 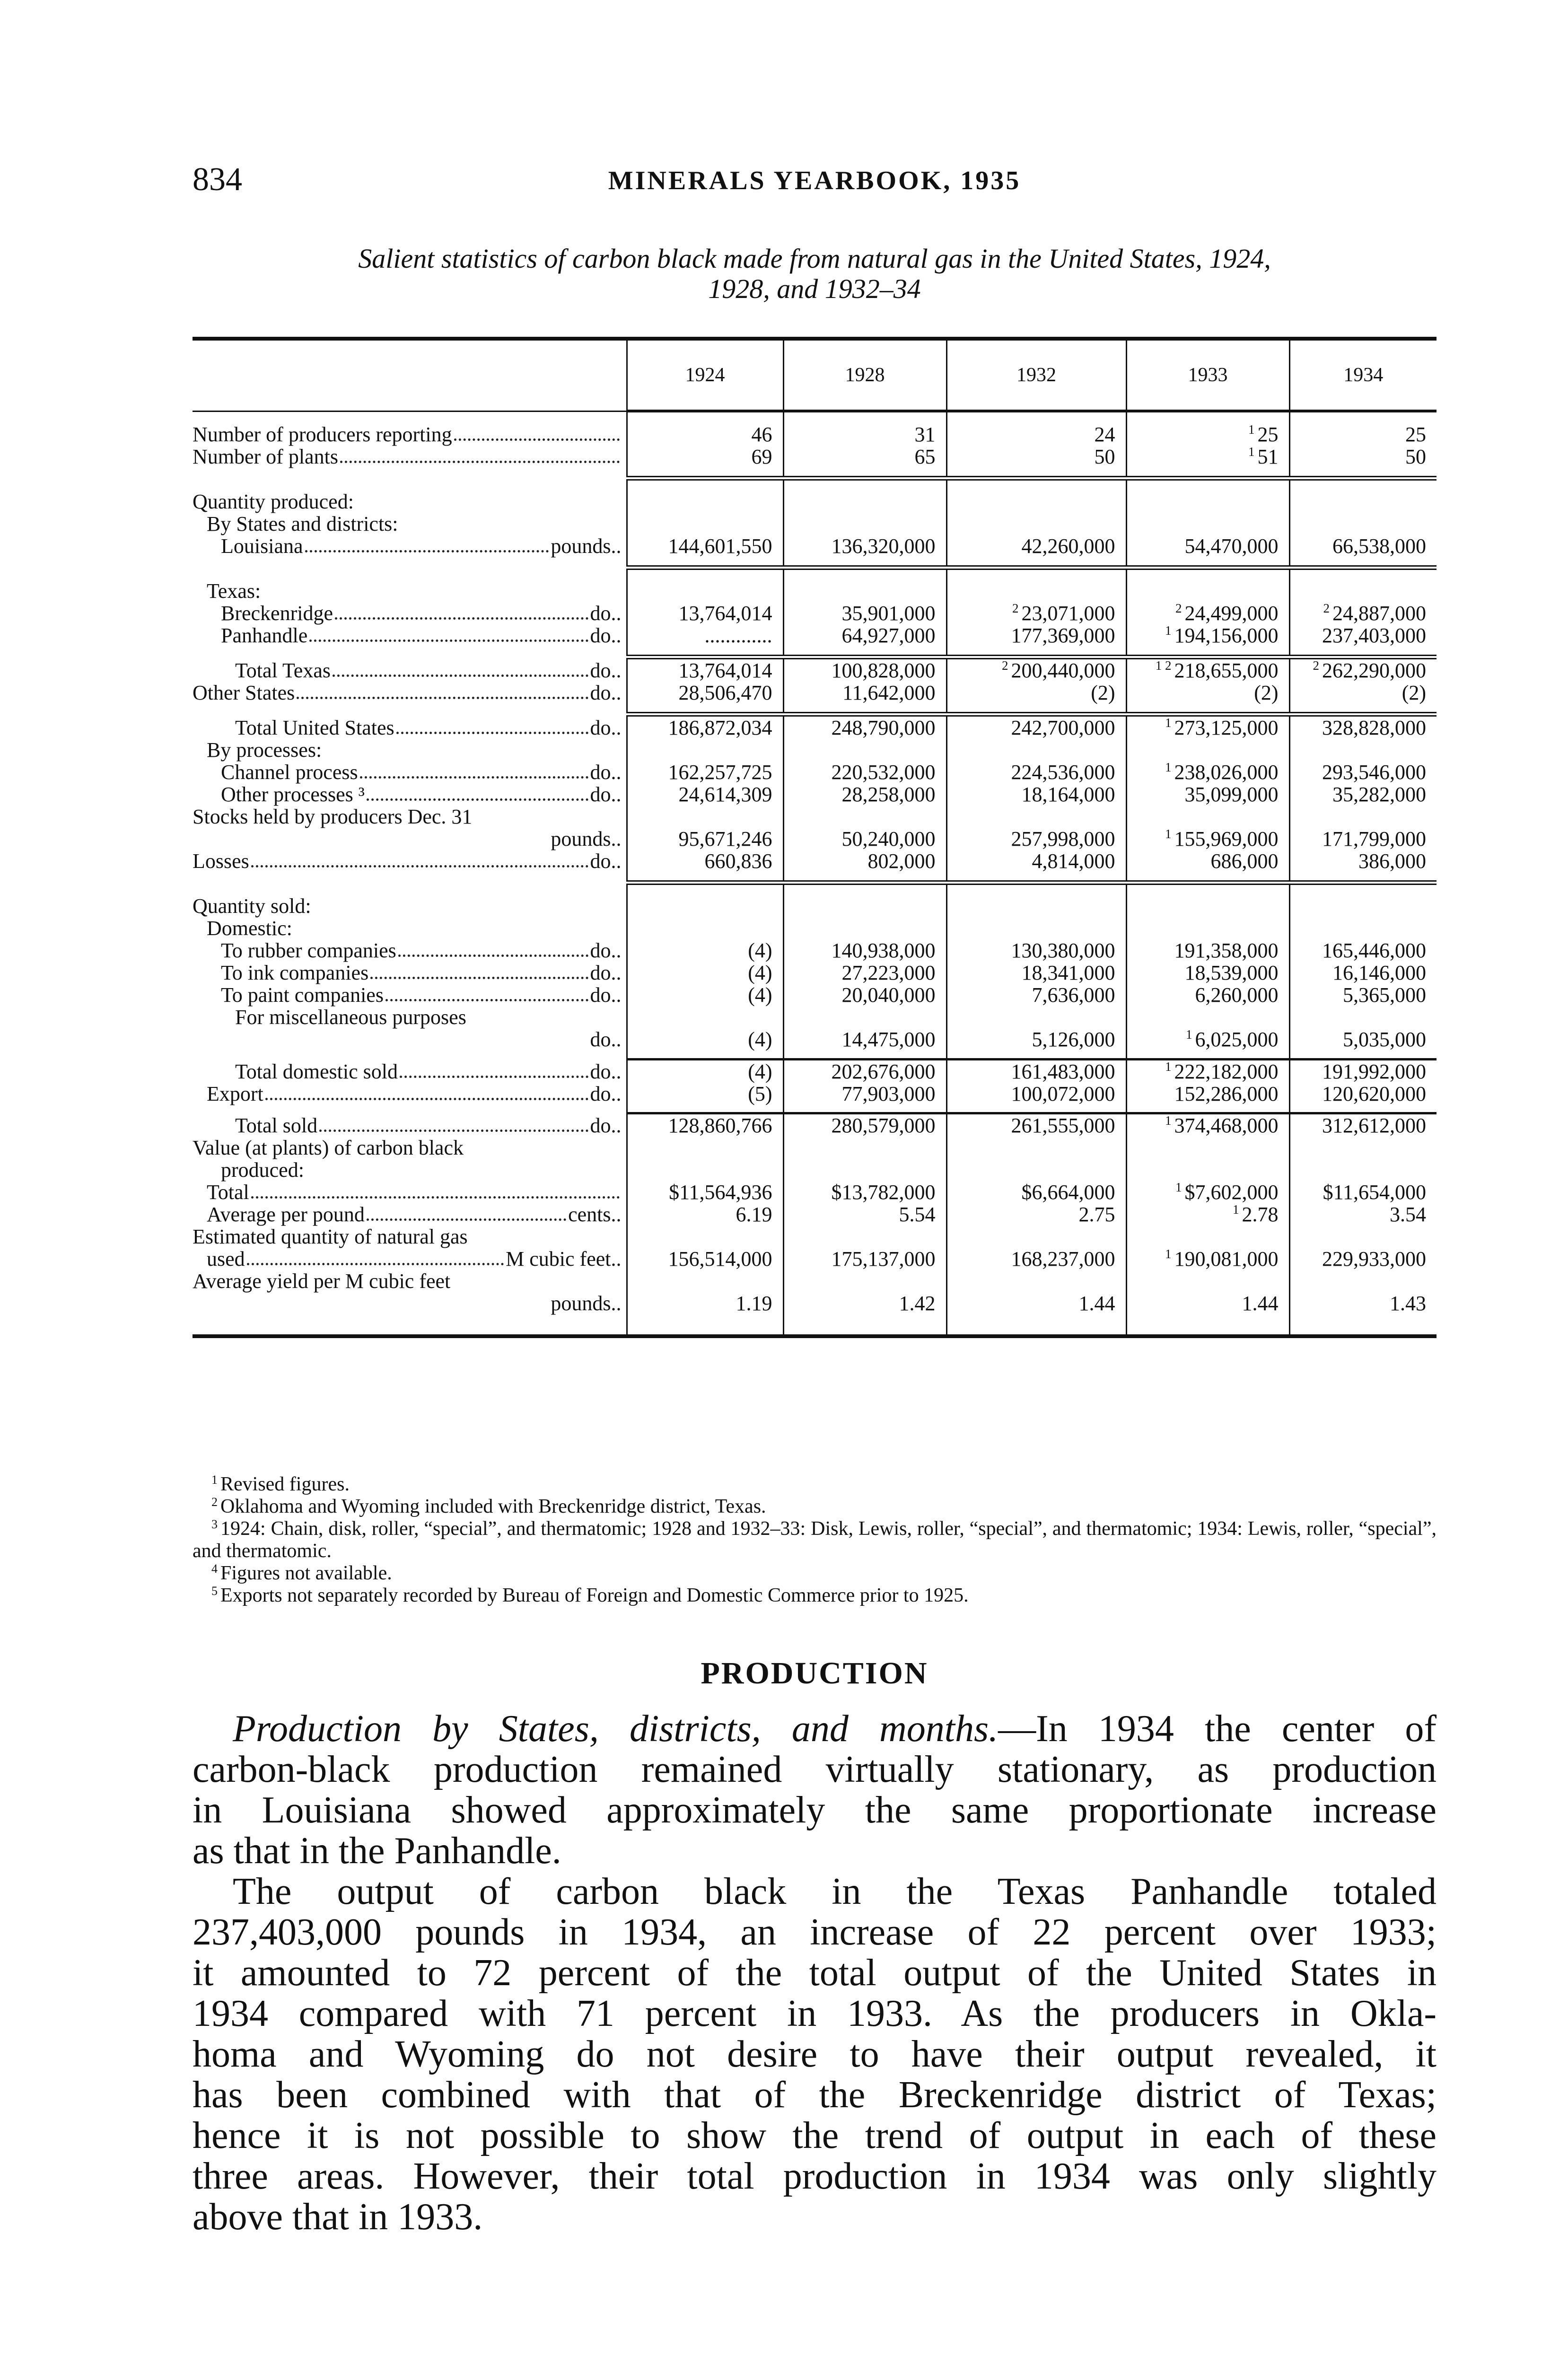 I want to click on cell-value: 16,146,000, so click(x=1379, y=972).